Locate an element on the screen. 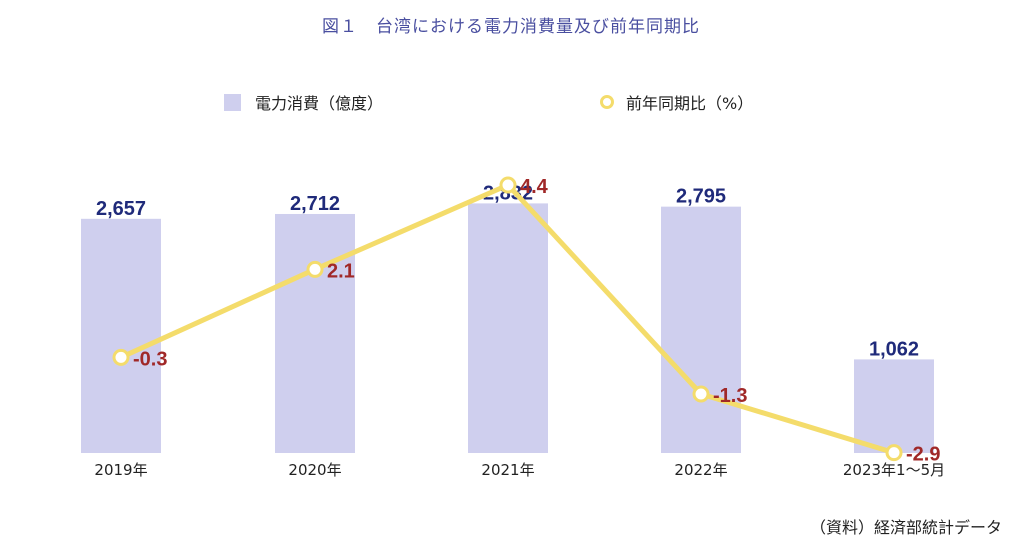 Image resolution: width=1022 pixels, height=552 pixels. line-value-label: 4.4 is located at coordinates (534, 187).